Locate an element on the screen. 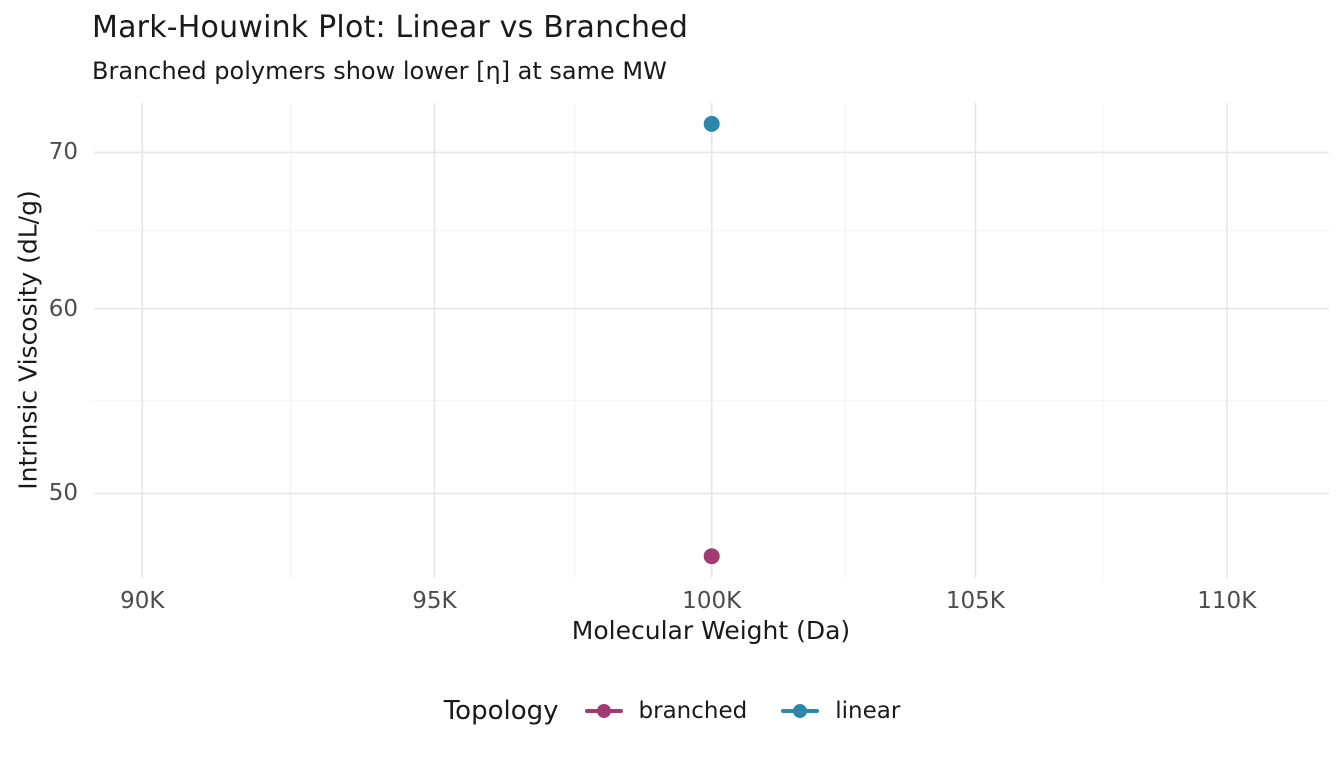 This screenshot has height=768, width=1344. legend: Topology branched linear is located at coordinates (672, 711).